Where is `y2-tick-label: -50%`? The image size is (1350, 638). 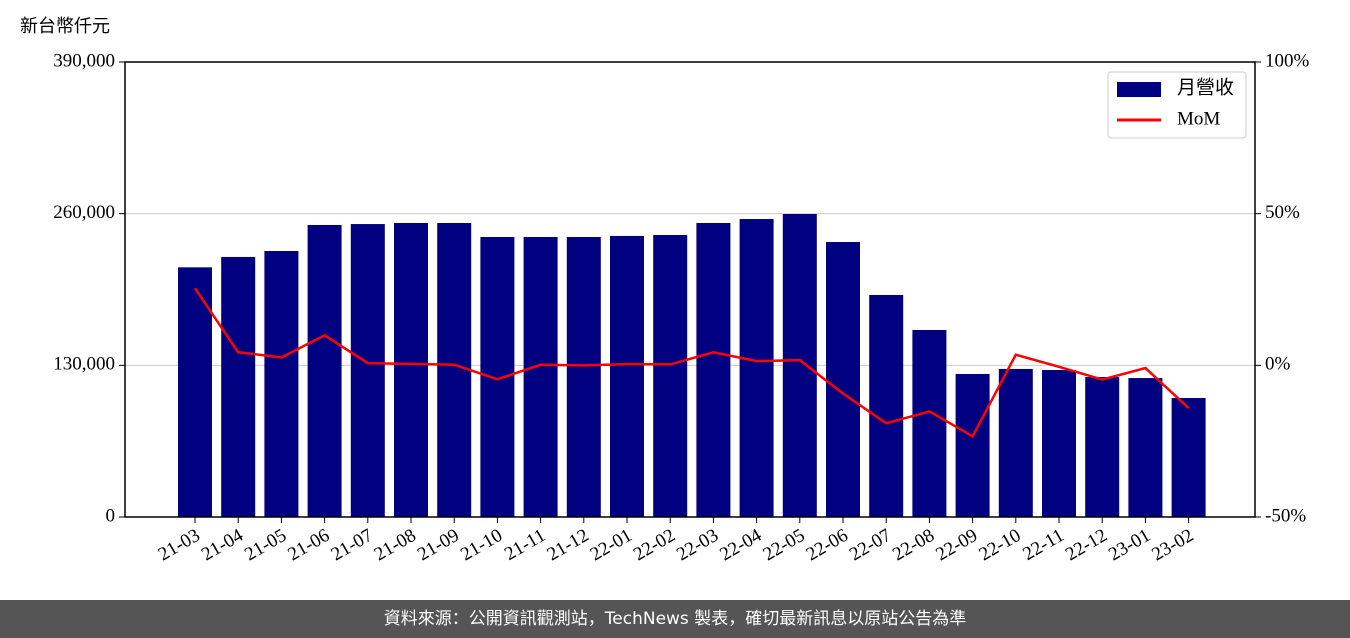
y2-tick-label: -50% is located at coordinates (1285, 515).